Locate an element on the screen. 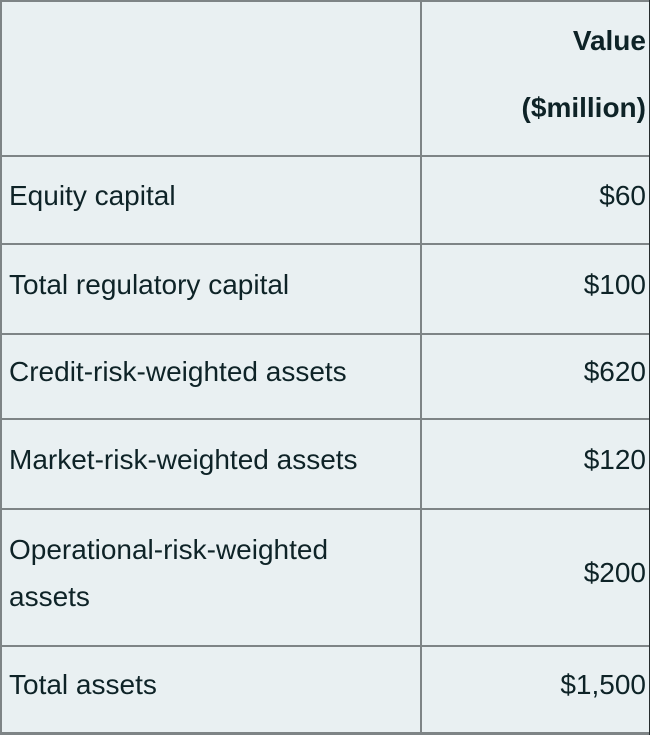 The image size is (650, 735). row-value-operational-risk-weighted-assets: $200 is located at coordinates (535, 577).